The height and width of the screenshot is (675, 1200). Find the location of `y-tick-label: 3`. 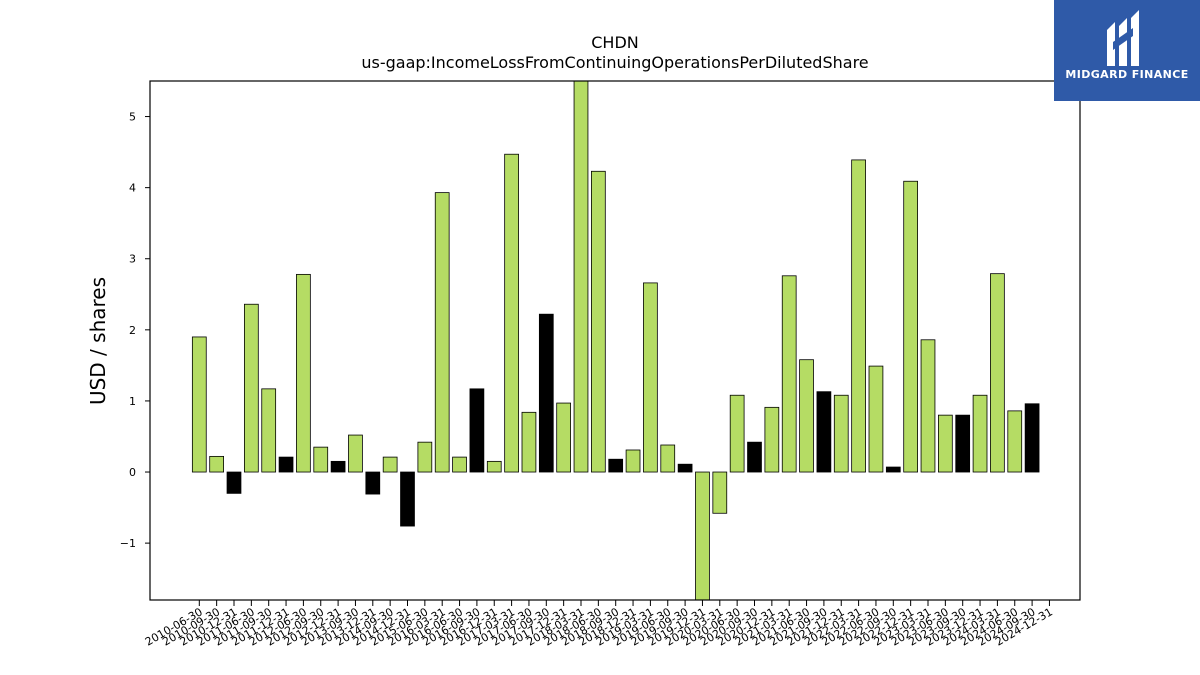

y-tick-label: 3 is located at coordinates (132, 259).